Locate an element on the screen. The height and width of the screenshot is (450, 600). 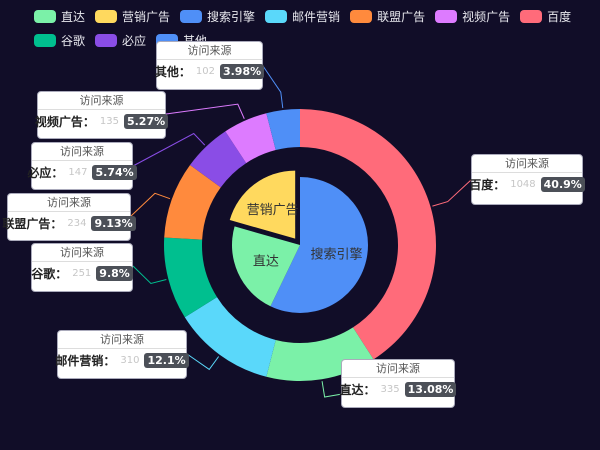
callout-body: 视频广告： 135 5.27% is located at coordinates (101, 121).